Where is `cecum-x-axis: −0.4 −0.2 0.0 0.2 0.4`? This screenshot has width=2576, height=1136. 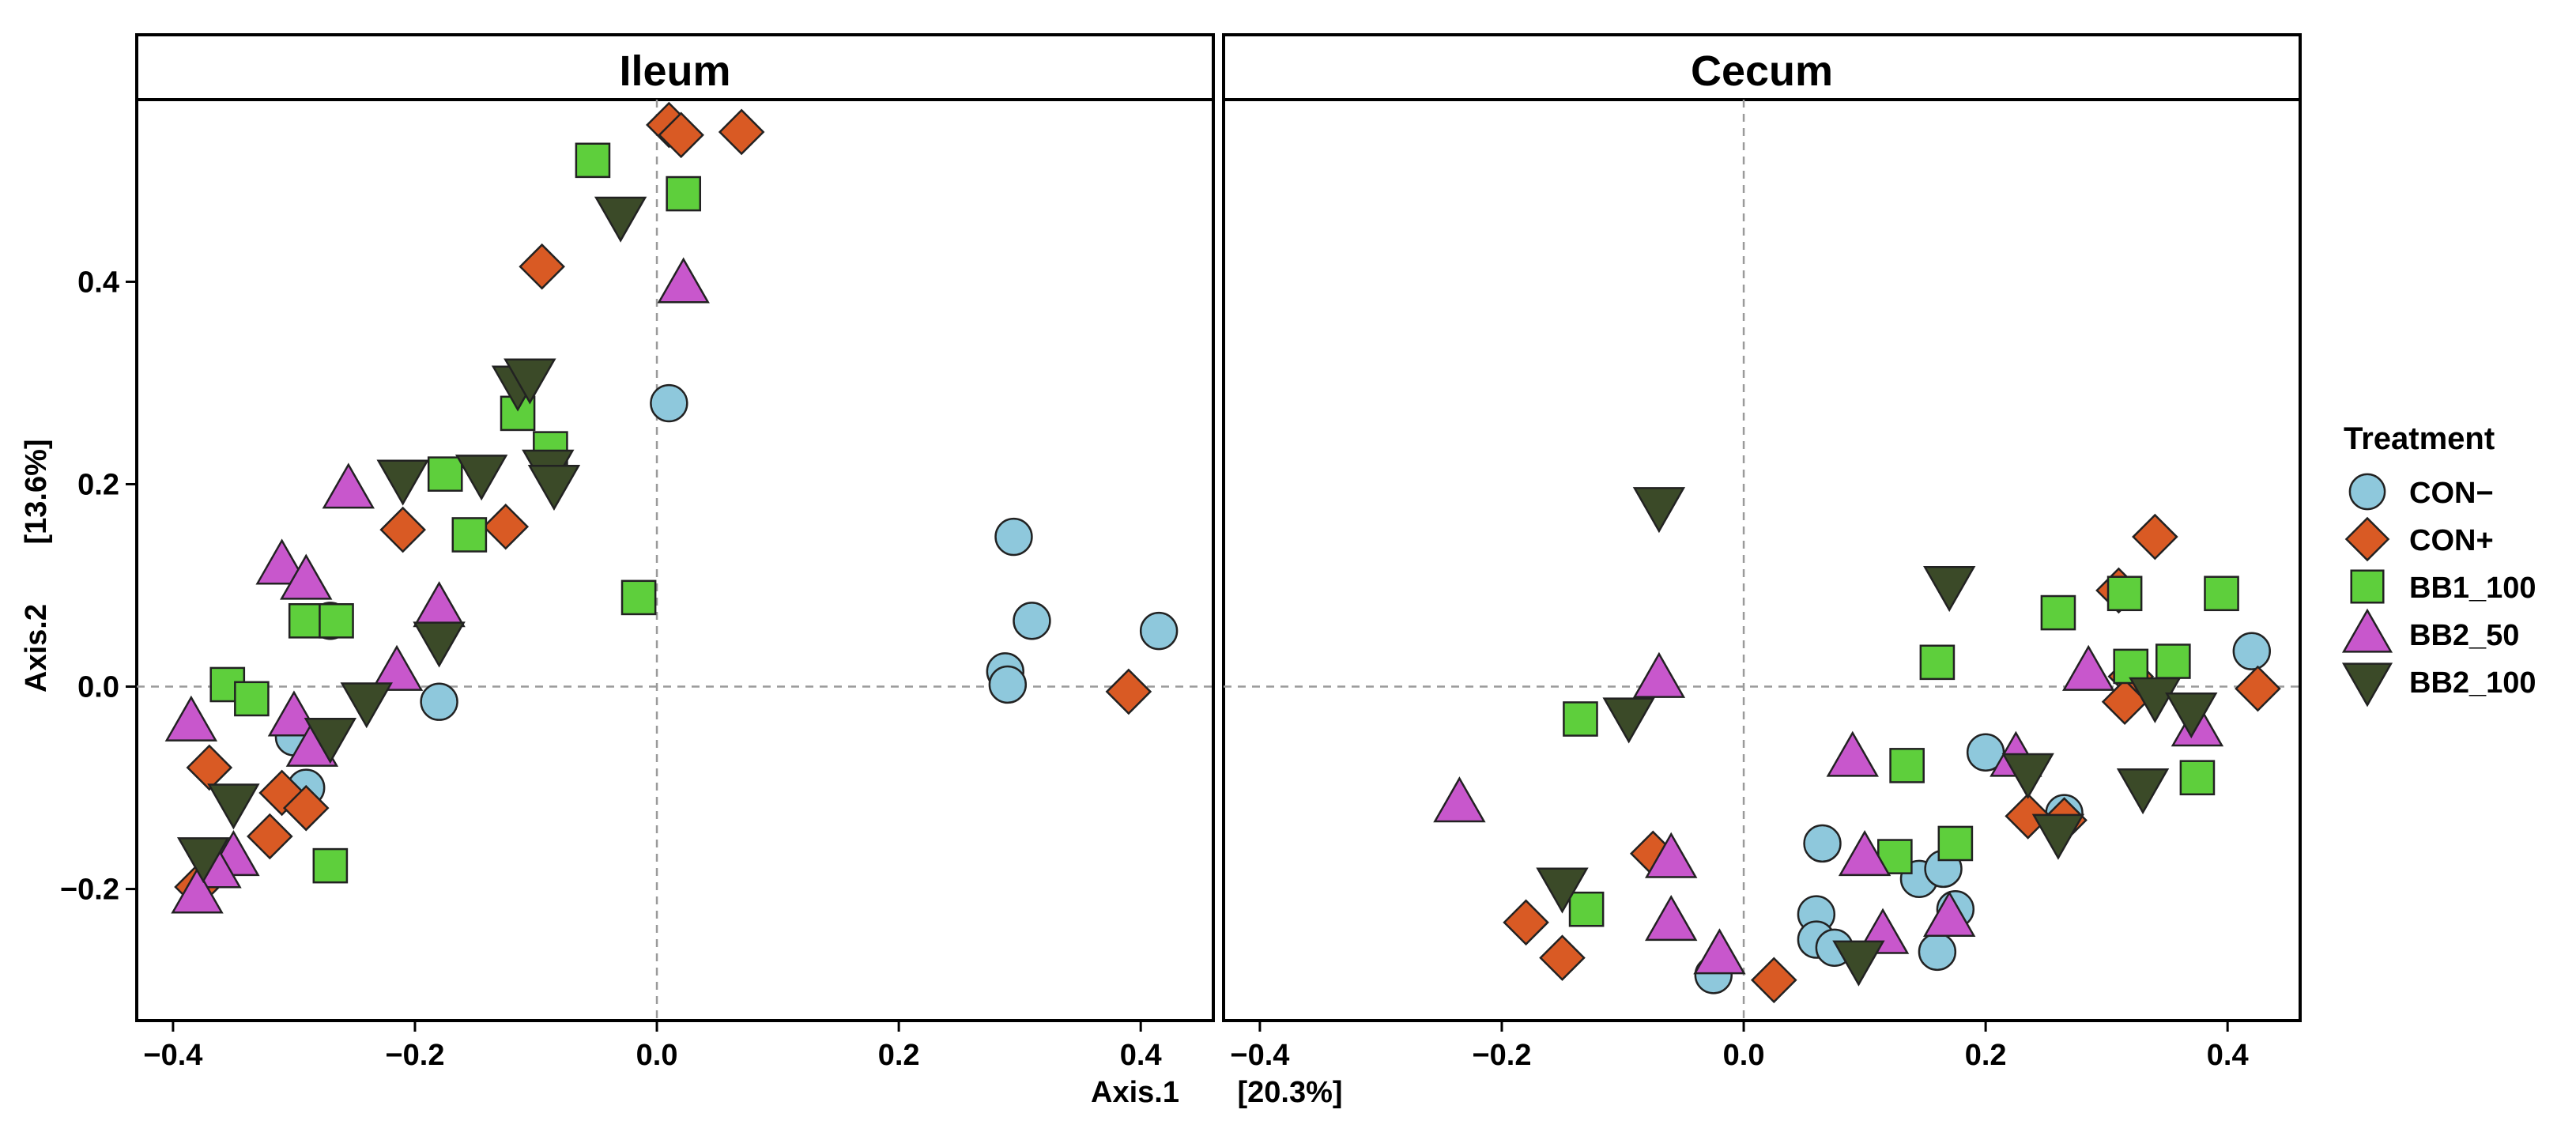 cecum-x-axis: −0.4 −0.2 0.0 0.2 0.4 is located at coordinates (1739, 1046).